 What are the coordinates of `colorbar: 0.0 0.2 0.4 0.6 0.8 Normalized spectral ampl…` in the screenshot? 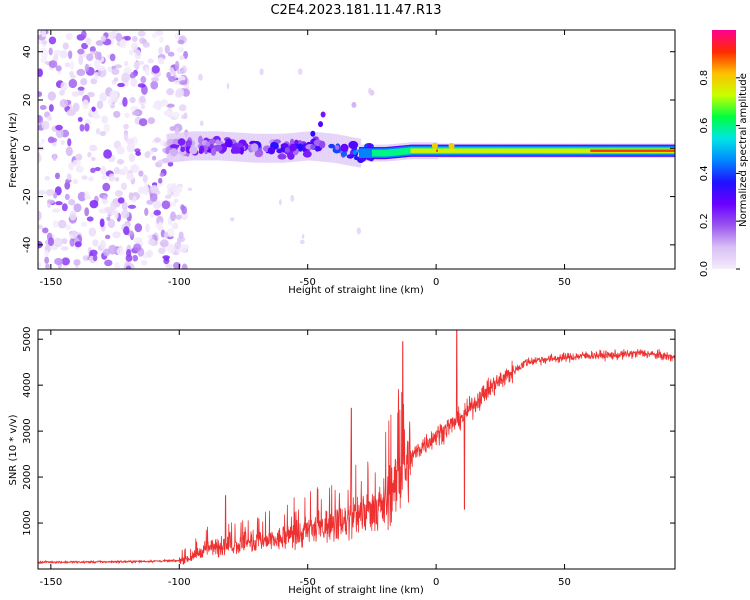 It's located at (724, 153).